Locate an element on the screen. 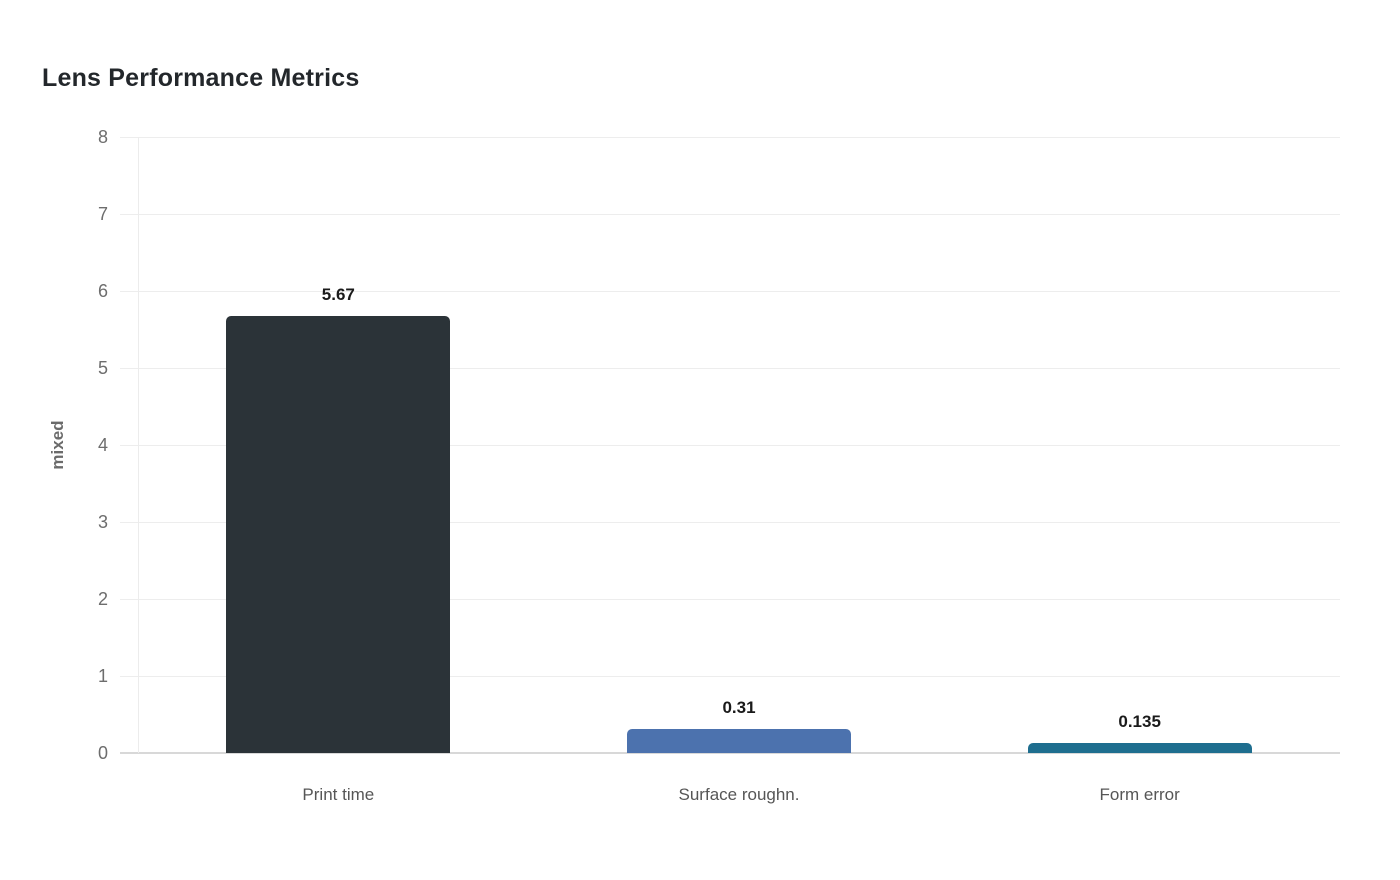  y-tick-label: 7 is located at coordinates (102, 214).